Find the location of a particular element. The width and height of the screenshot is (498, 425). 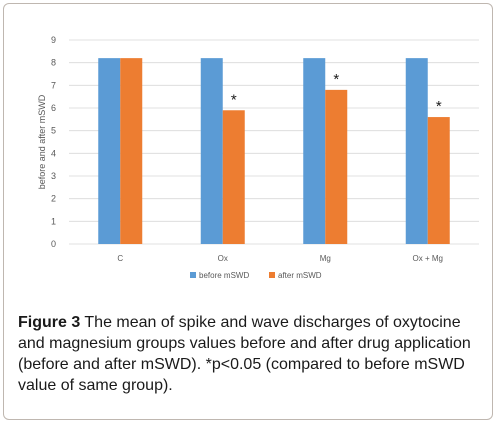

y-tick-label-8: 8 is located at coordinates (53, 63).